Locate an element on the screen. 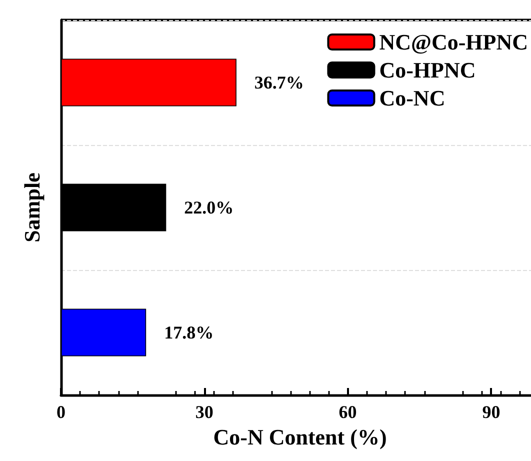 This screenshot has height=461, width=531. x-axis-title: Co-N Content (%) is located at coordinates (300, 437).